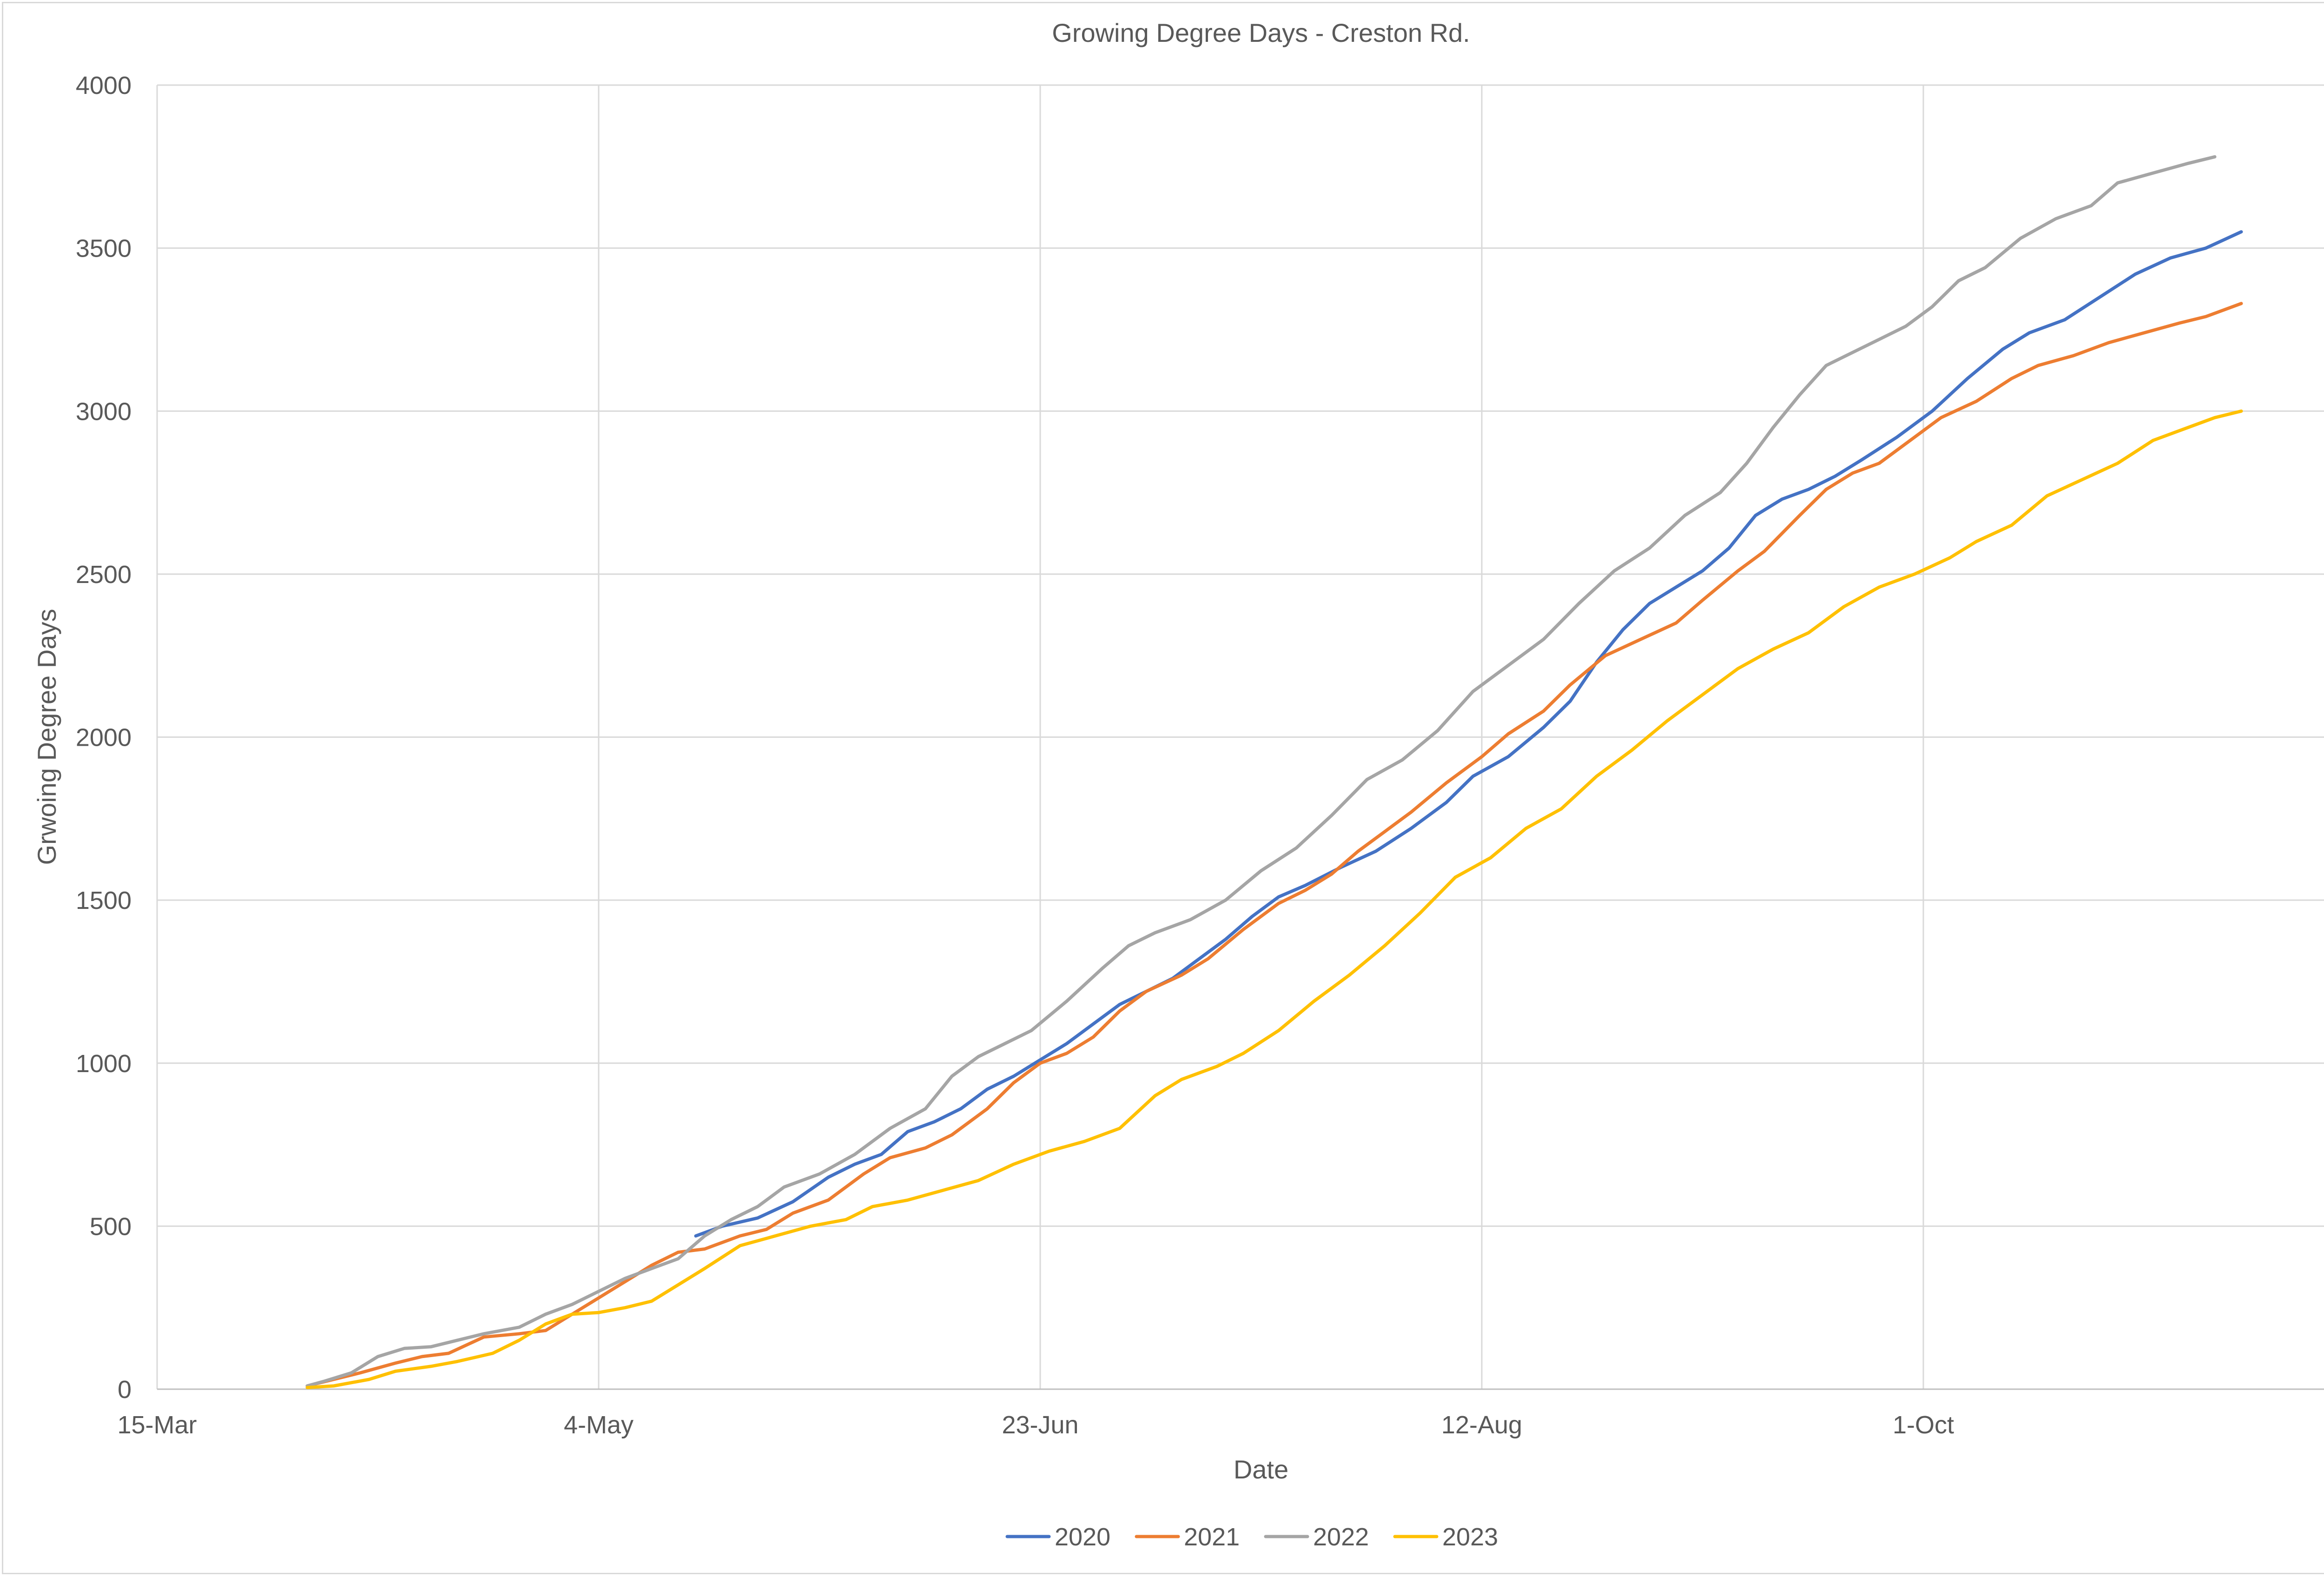  Describe the element at coordinates (1251, 1537) in the screenshot. I see `legend: 2020 2021 2022 2023` at that location.